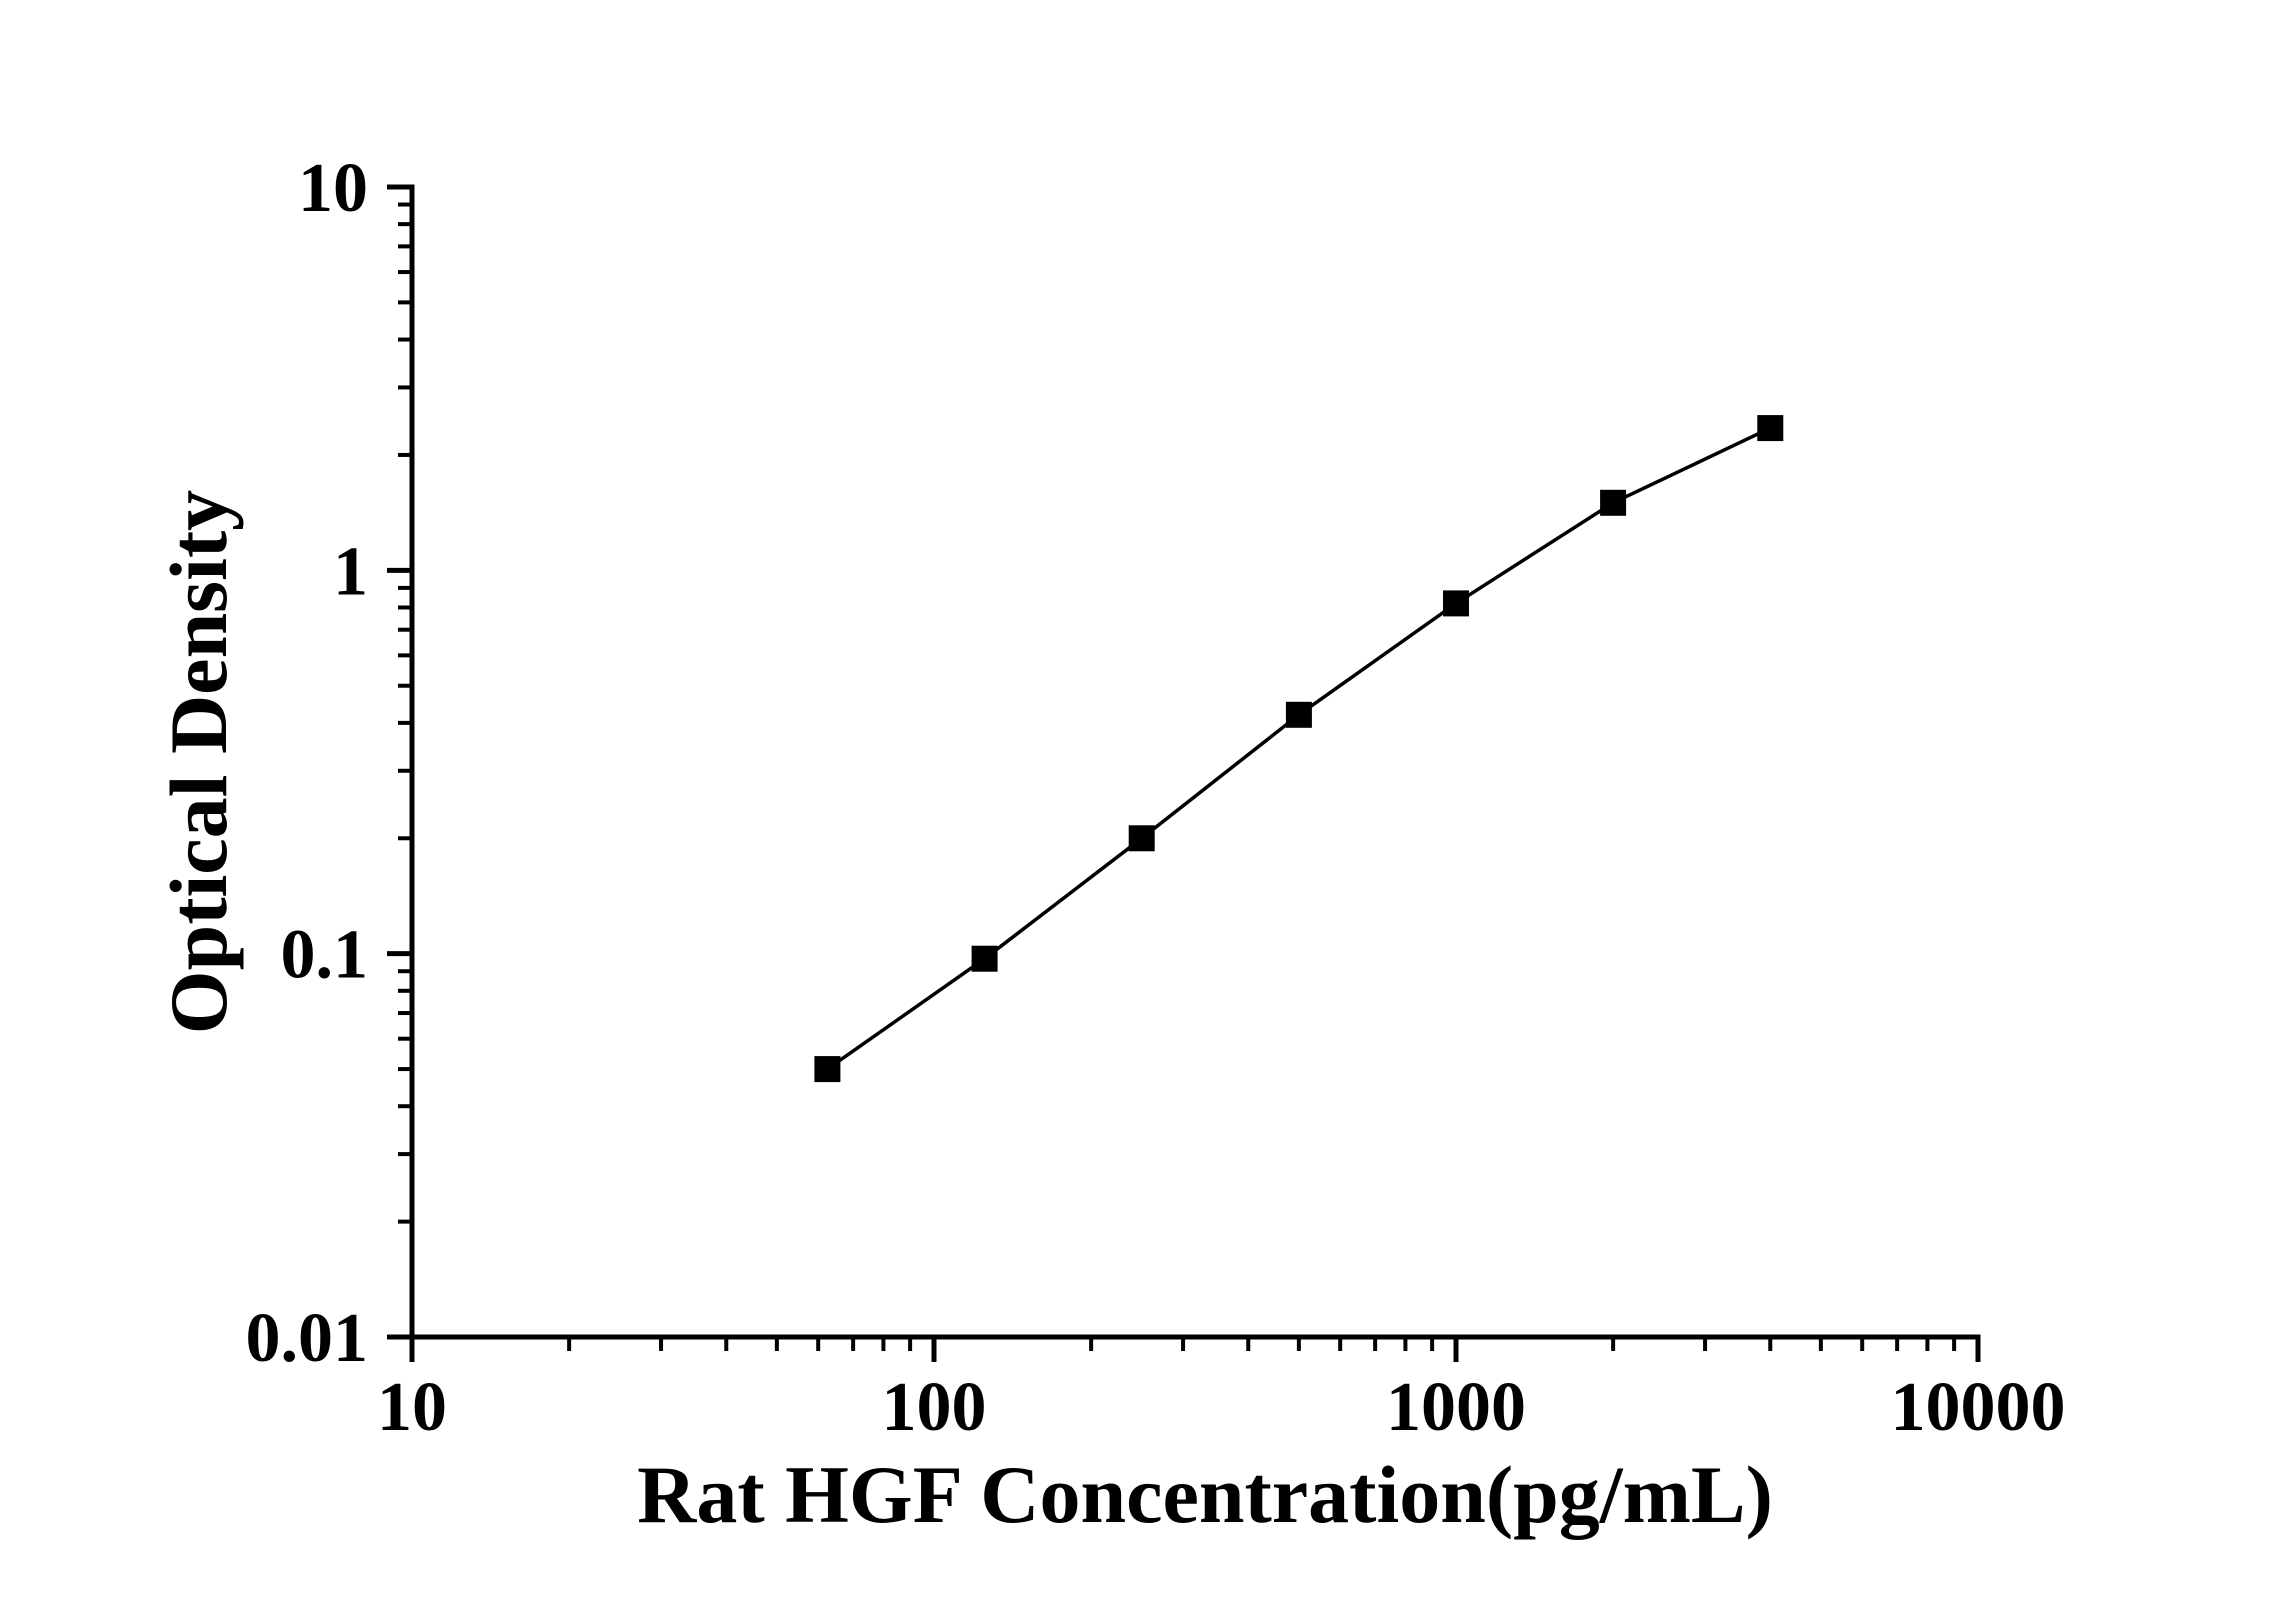 Image resolution: width=2296 pixels, height=1604 pixels. Describe the element at coordinates (333, 188) in the screenshot. I see `y-tick-label: 10` at that location.